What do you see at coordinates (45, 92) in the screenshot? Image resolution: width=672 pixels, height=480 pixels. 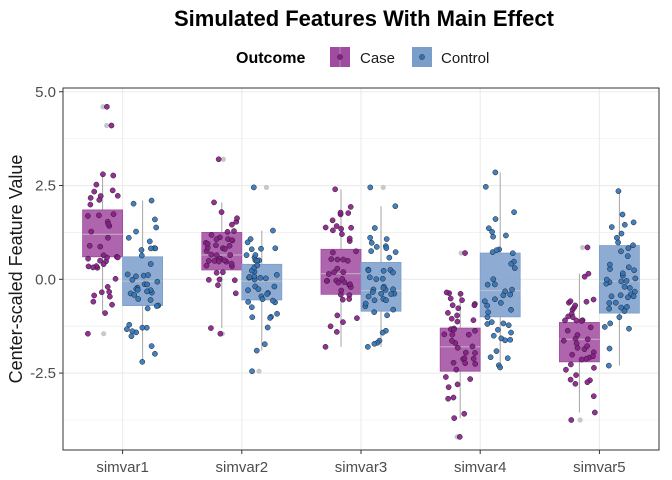 I see `y-tick-label: 5.0` at bounding box center [45, 92].